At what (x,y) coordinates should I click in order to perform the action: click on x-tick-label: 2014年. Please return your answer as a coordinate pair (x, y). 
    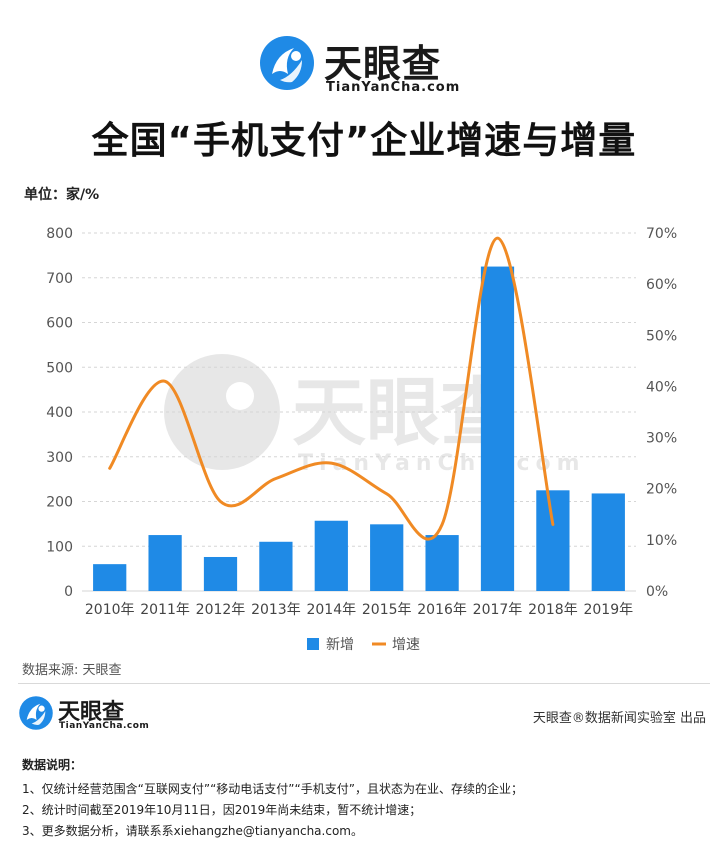
    Looking at the image, I should click on (331, 610).